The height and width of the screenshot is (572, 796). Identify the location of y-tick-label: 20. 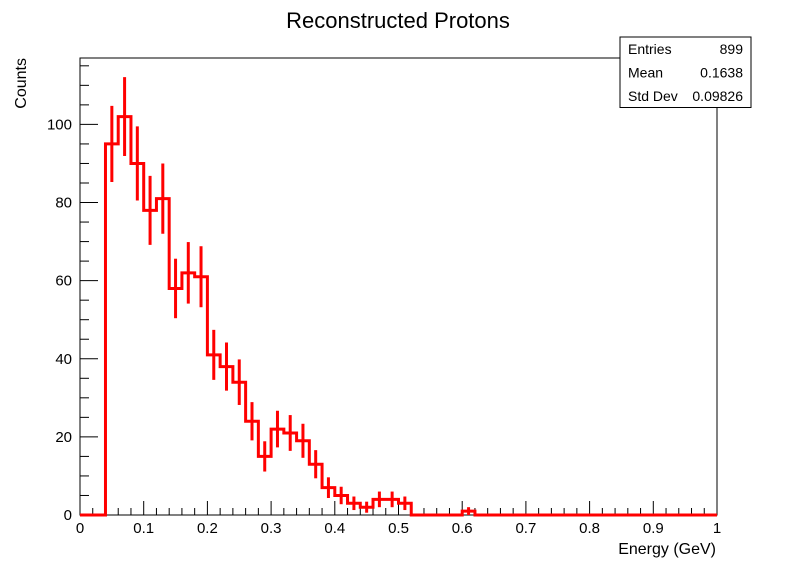
(63, 437).